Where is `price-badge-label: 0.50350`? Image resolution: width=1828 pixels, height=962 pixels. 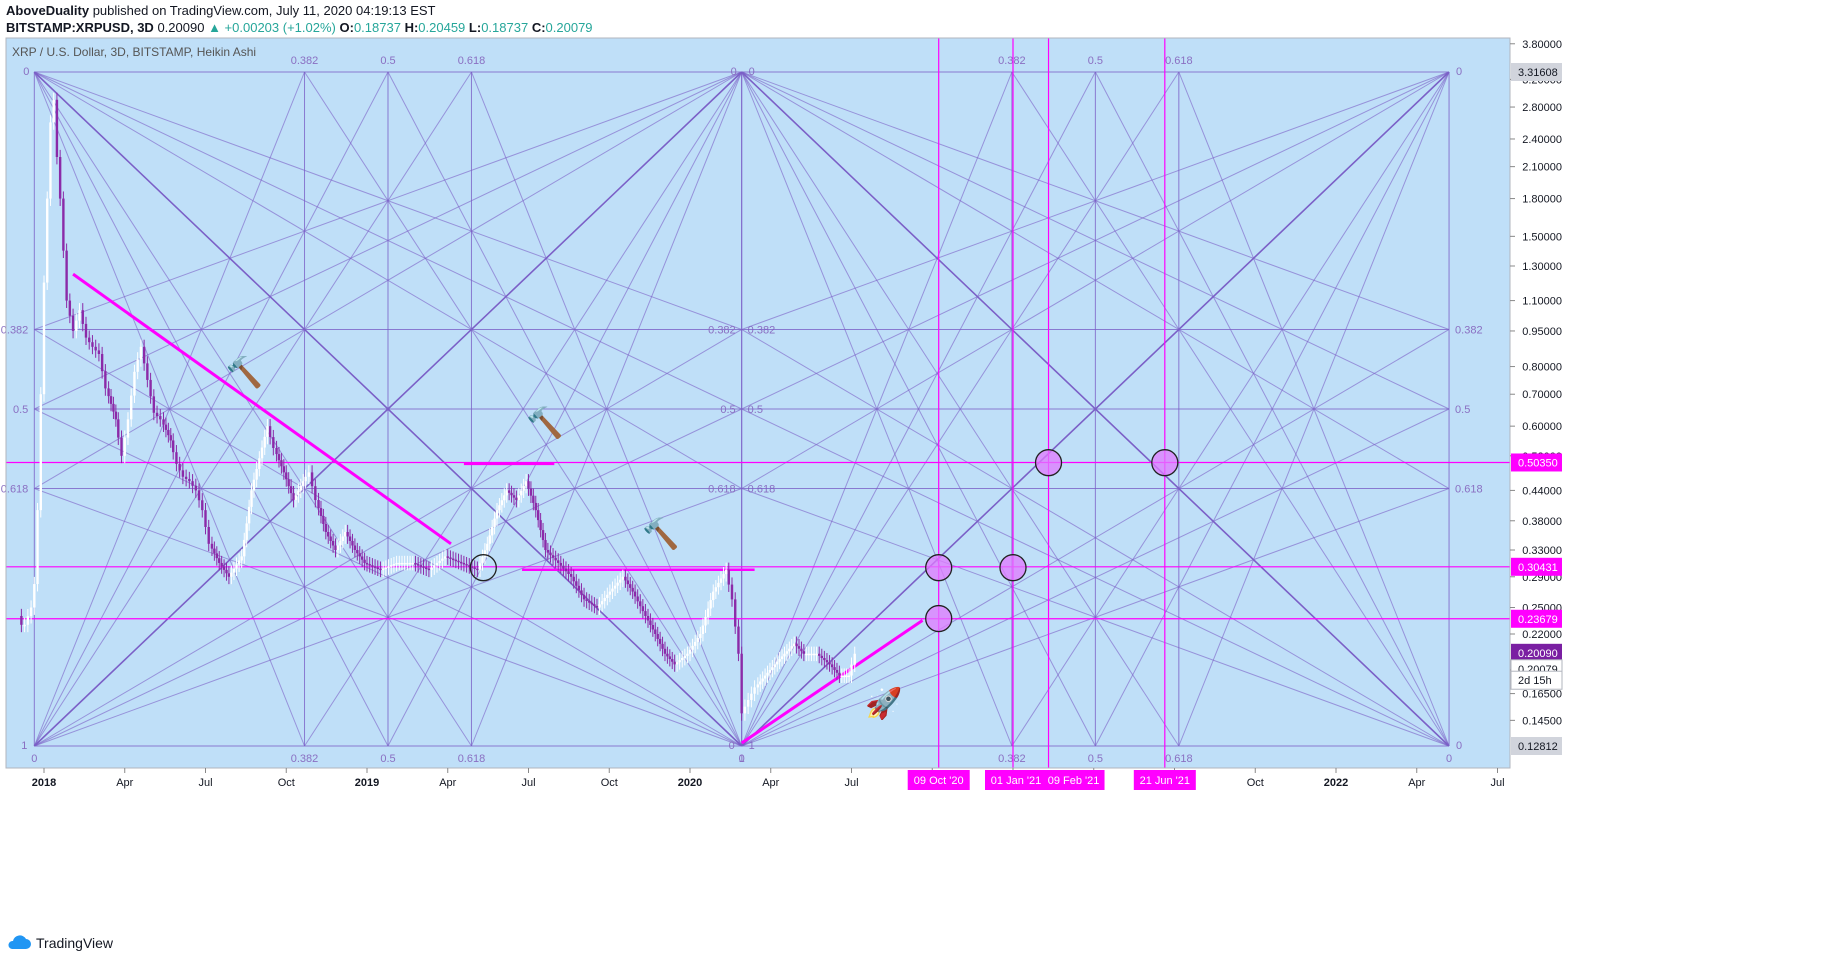
price-badge-label: 0.50350 is located at coordinates (1538, 463).